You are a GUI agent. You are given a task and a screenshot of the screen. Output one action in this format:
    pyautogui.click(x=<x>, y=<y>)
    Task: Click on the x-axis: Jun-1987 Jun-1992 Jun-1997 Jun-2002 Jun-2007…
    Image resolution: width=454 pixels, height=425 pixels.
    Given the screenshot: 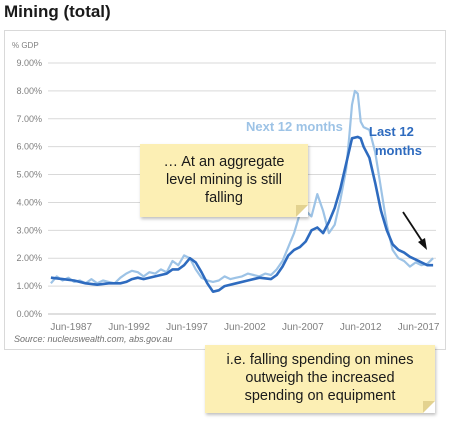 What is the action you would take?
    pyautogui.click(x=244, y=323)
    